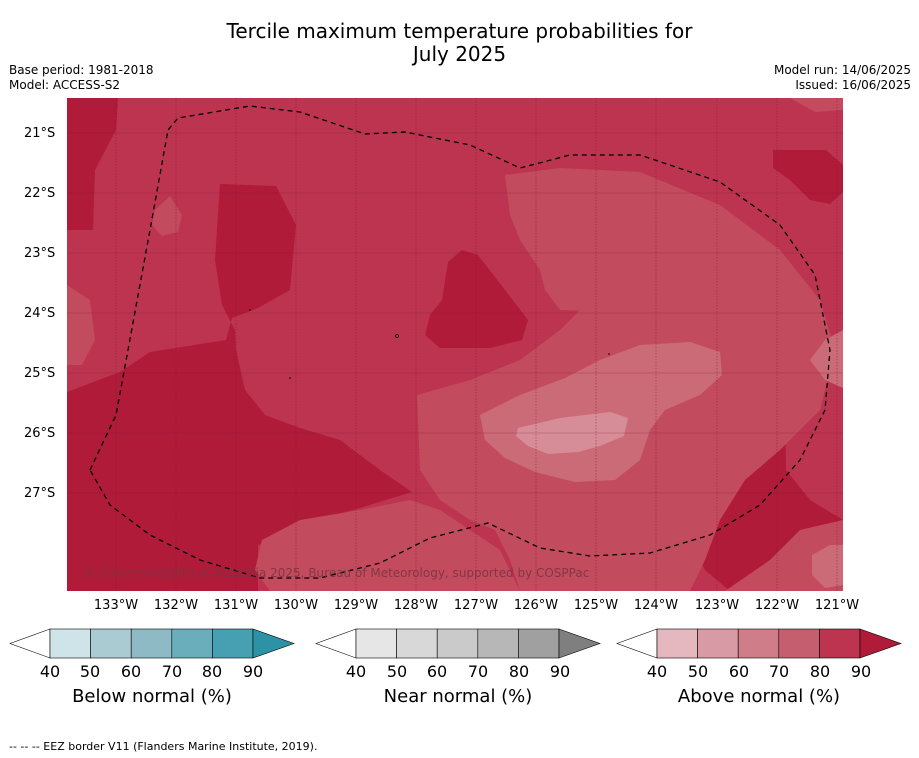  What do you see at coordinates (81, 70) in the screenshot?
I see `base-period: Base period: 1981-2018` at bounding box center [81, 70].